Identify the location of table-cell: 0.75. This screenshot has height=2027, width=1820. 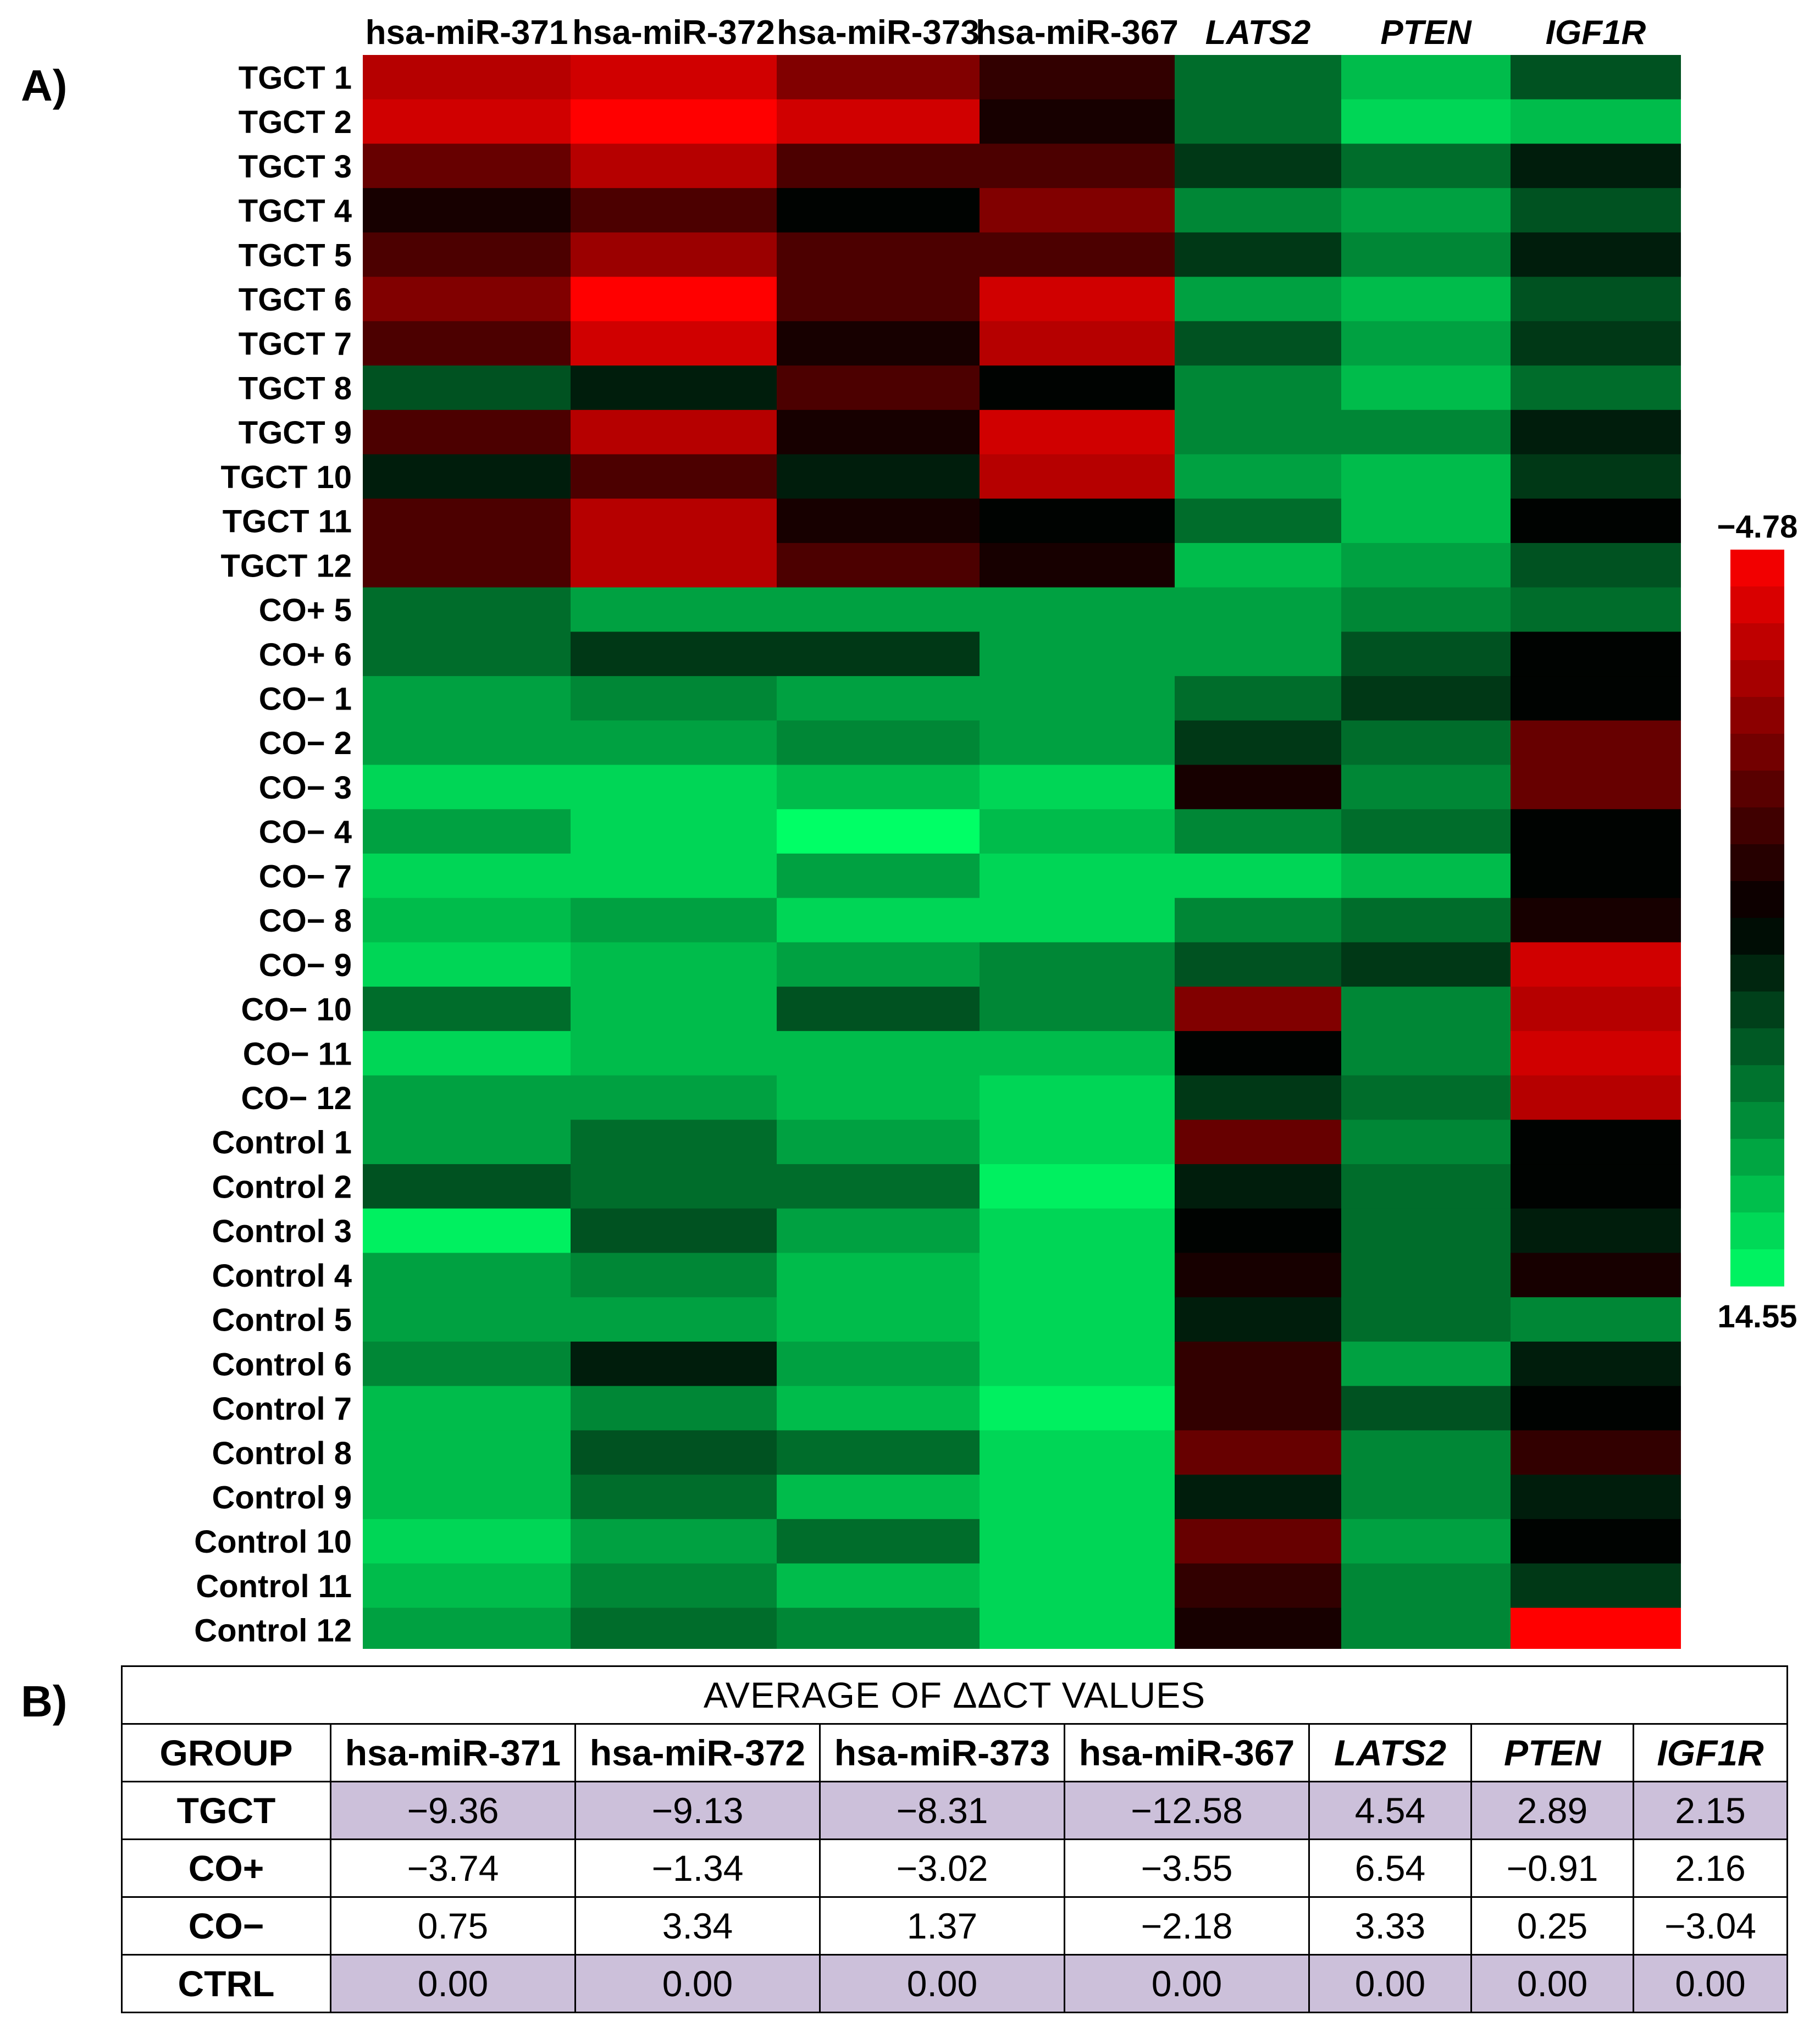
(453, 1926).